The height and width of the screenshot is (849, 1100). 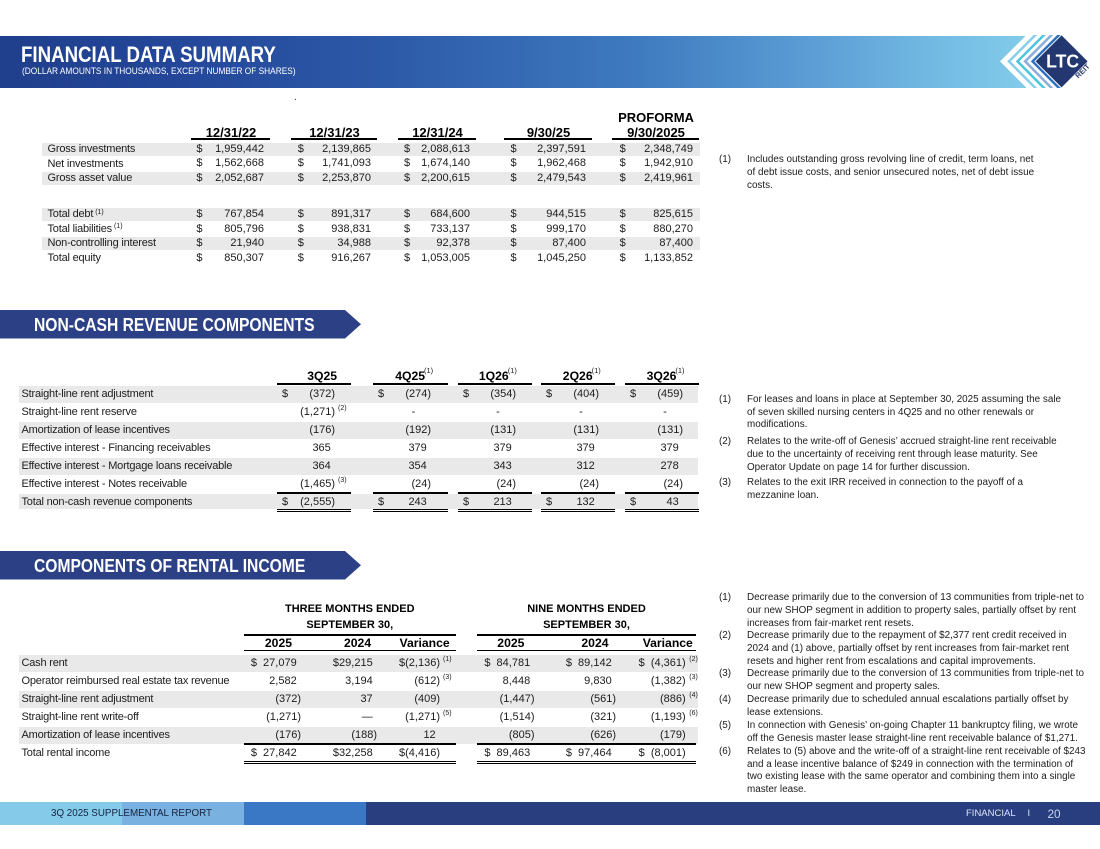 What do you see at coordinates (1062, 61) in the screenshot?
I see `svg-text: LTC` at bounding box center [1062, 61].